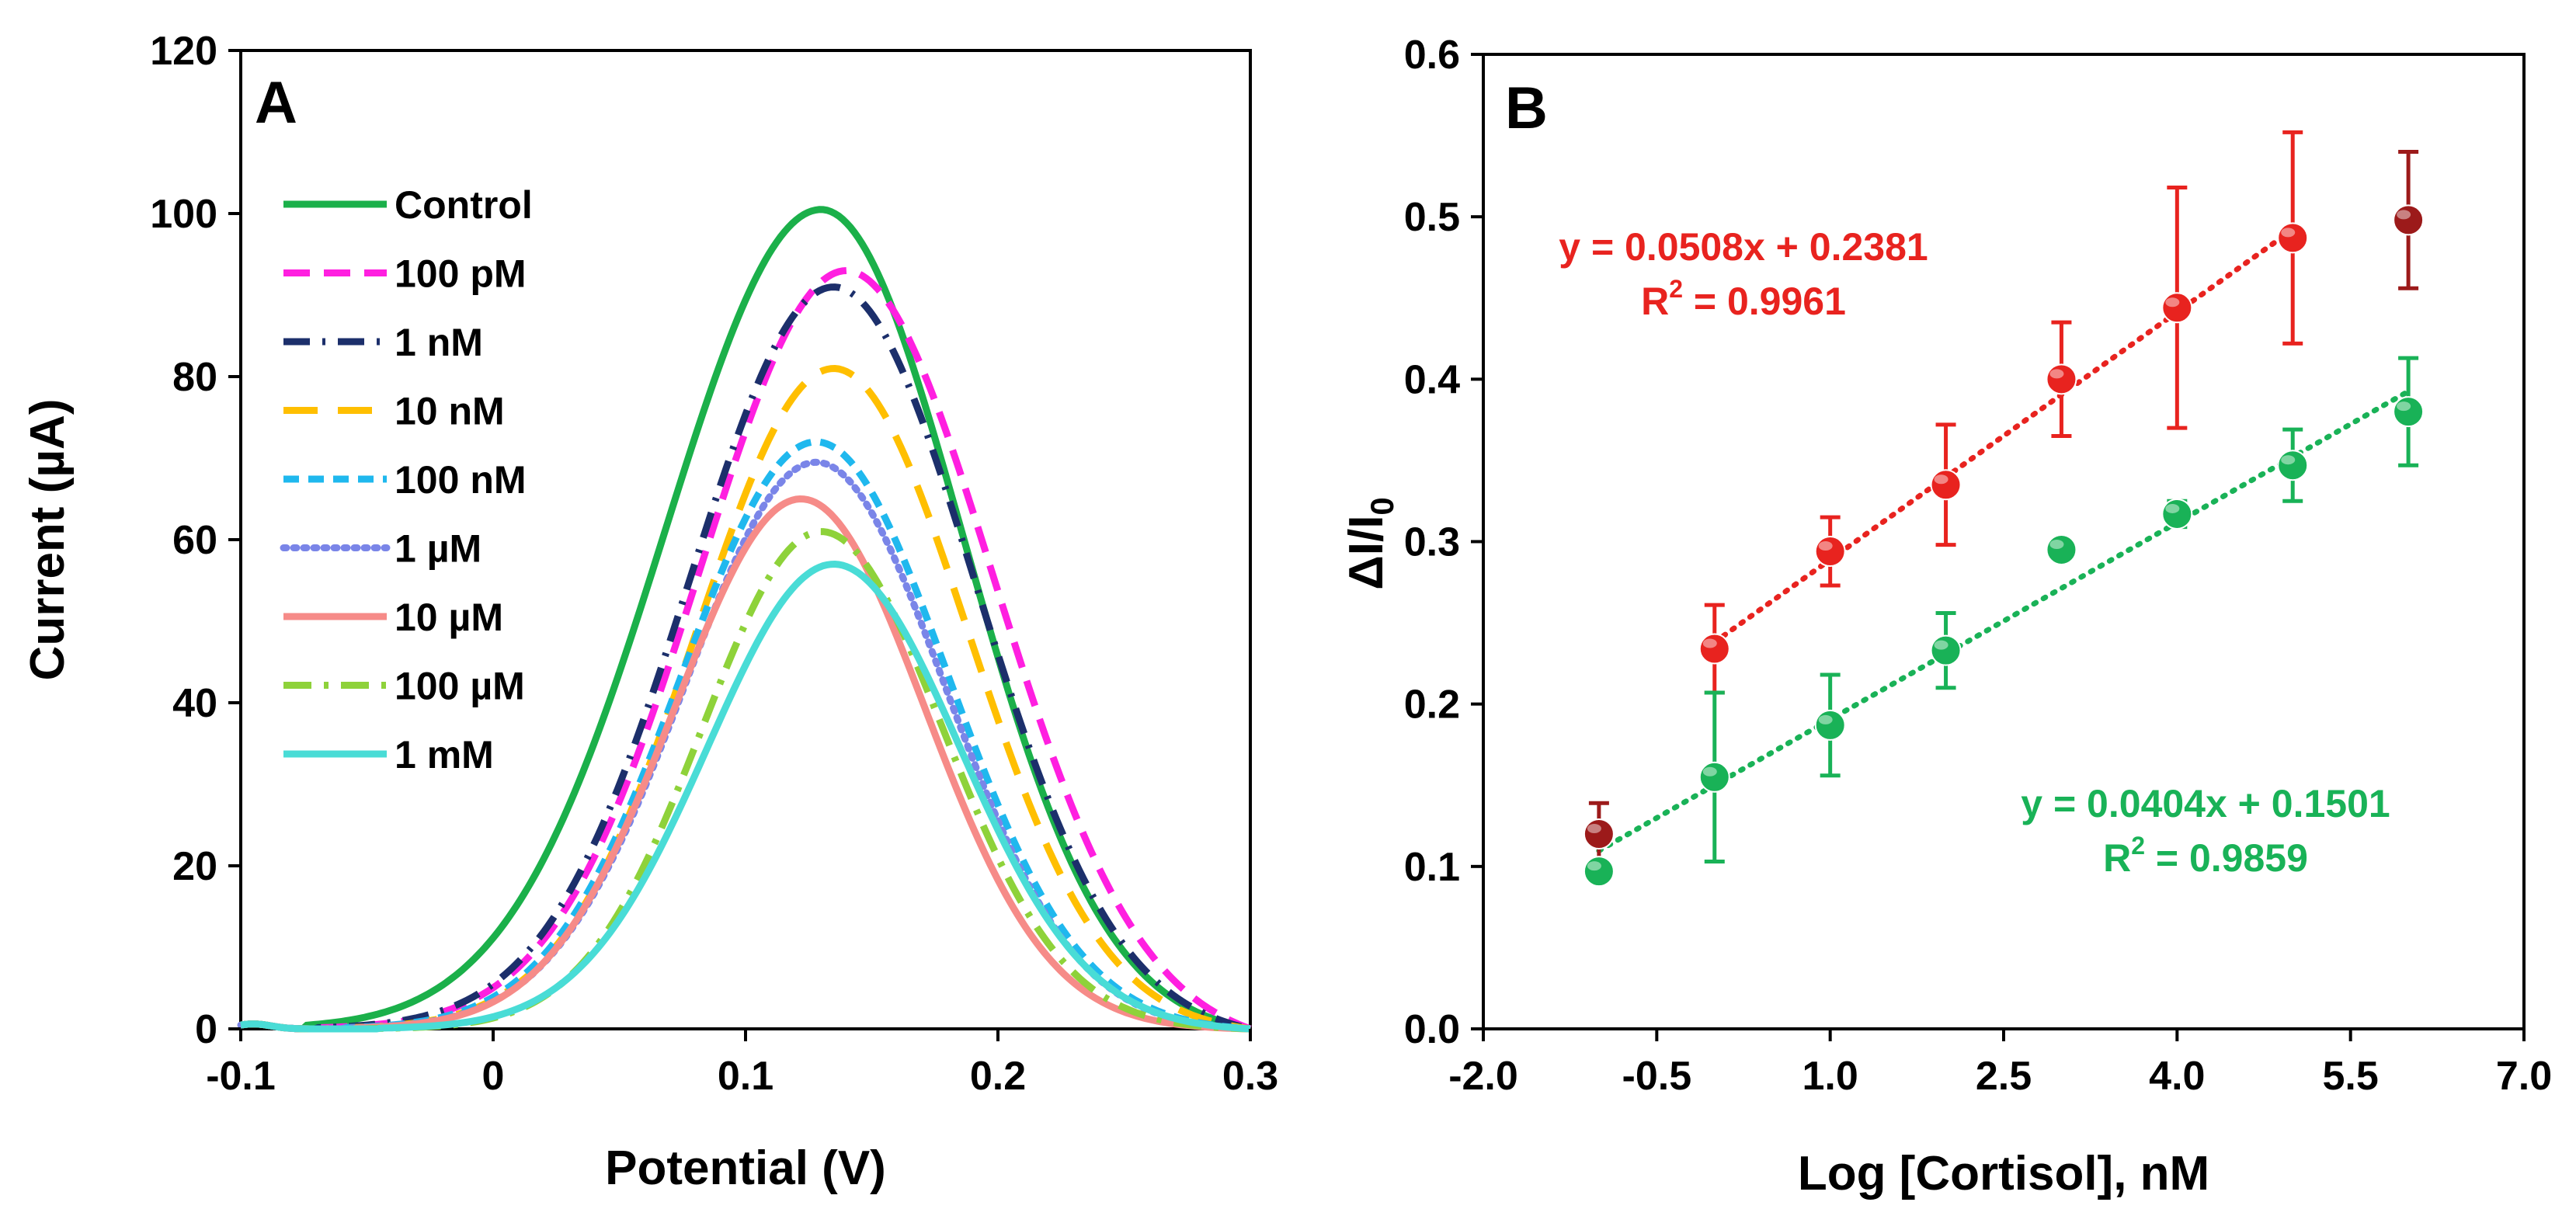  I want to click on panel-b-x-axis-label: Log [Cortisol], nM, so click(2003, 1173).